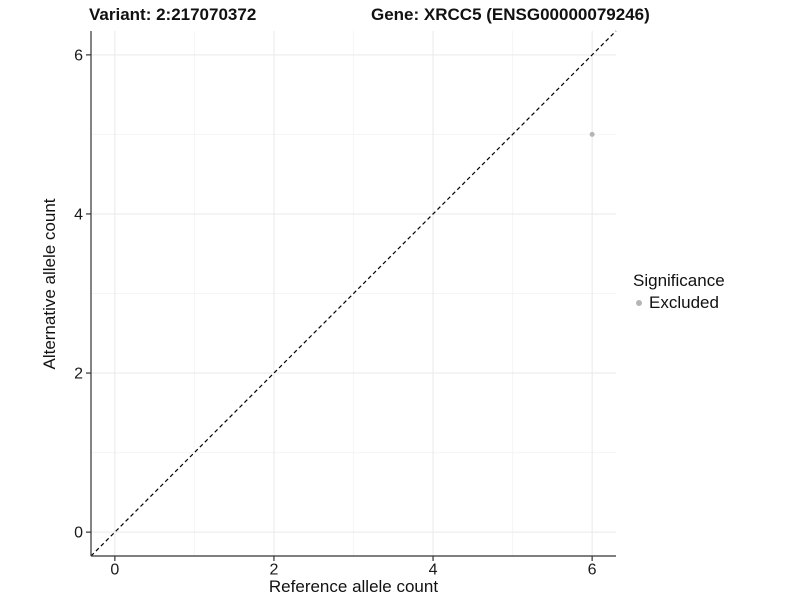 Image resolution: width=800 pixels, height=600 pixels. What do you see at coordinates (114, 570) in the screenshot?
I see `x-tick-label: 0` at bounding box center [114, 570].